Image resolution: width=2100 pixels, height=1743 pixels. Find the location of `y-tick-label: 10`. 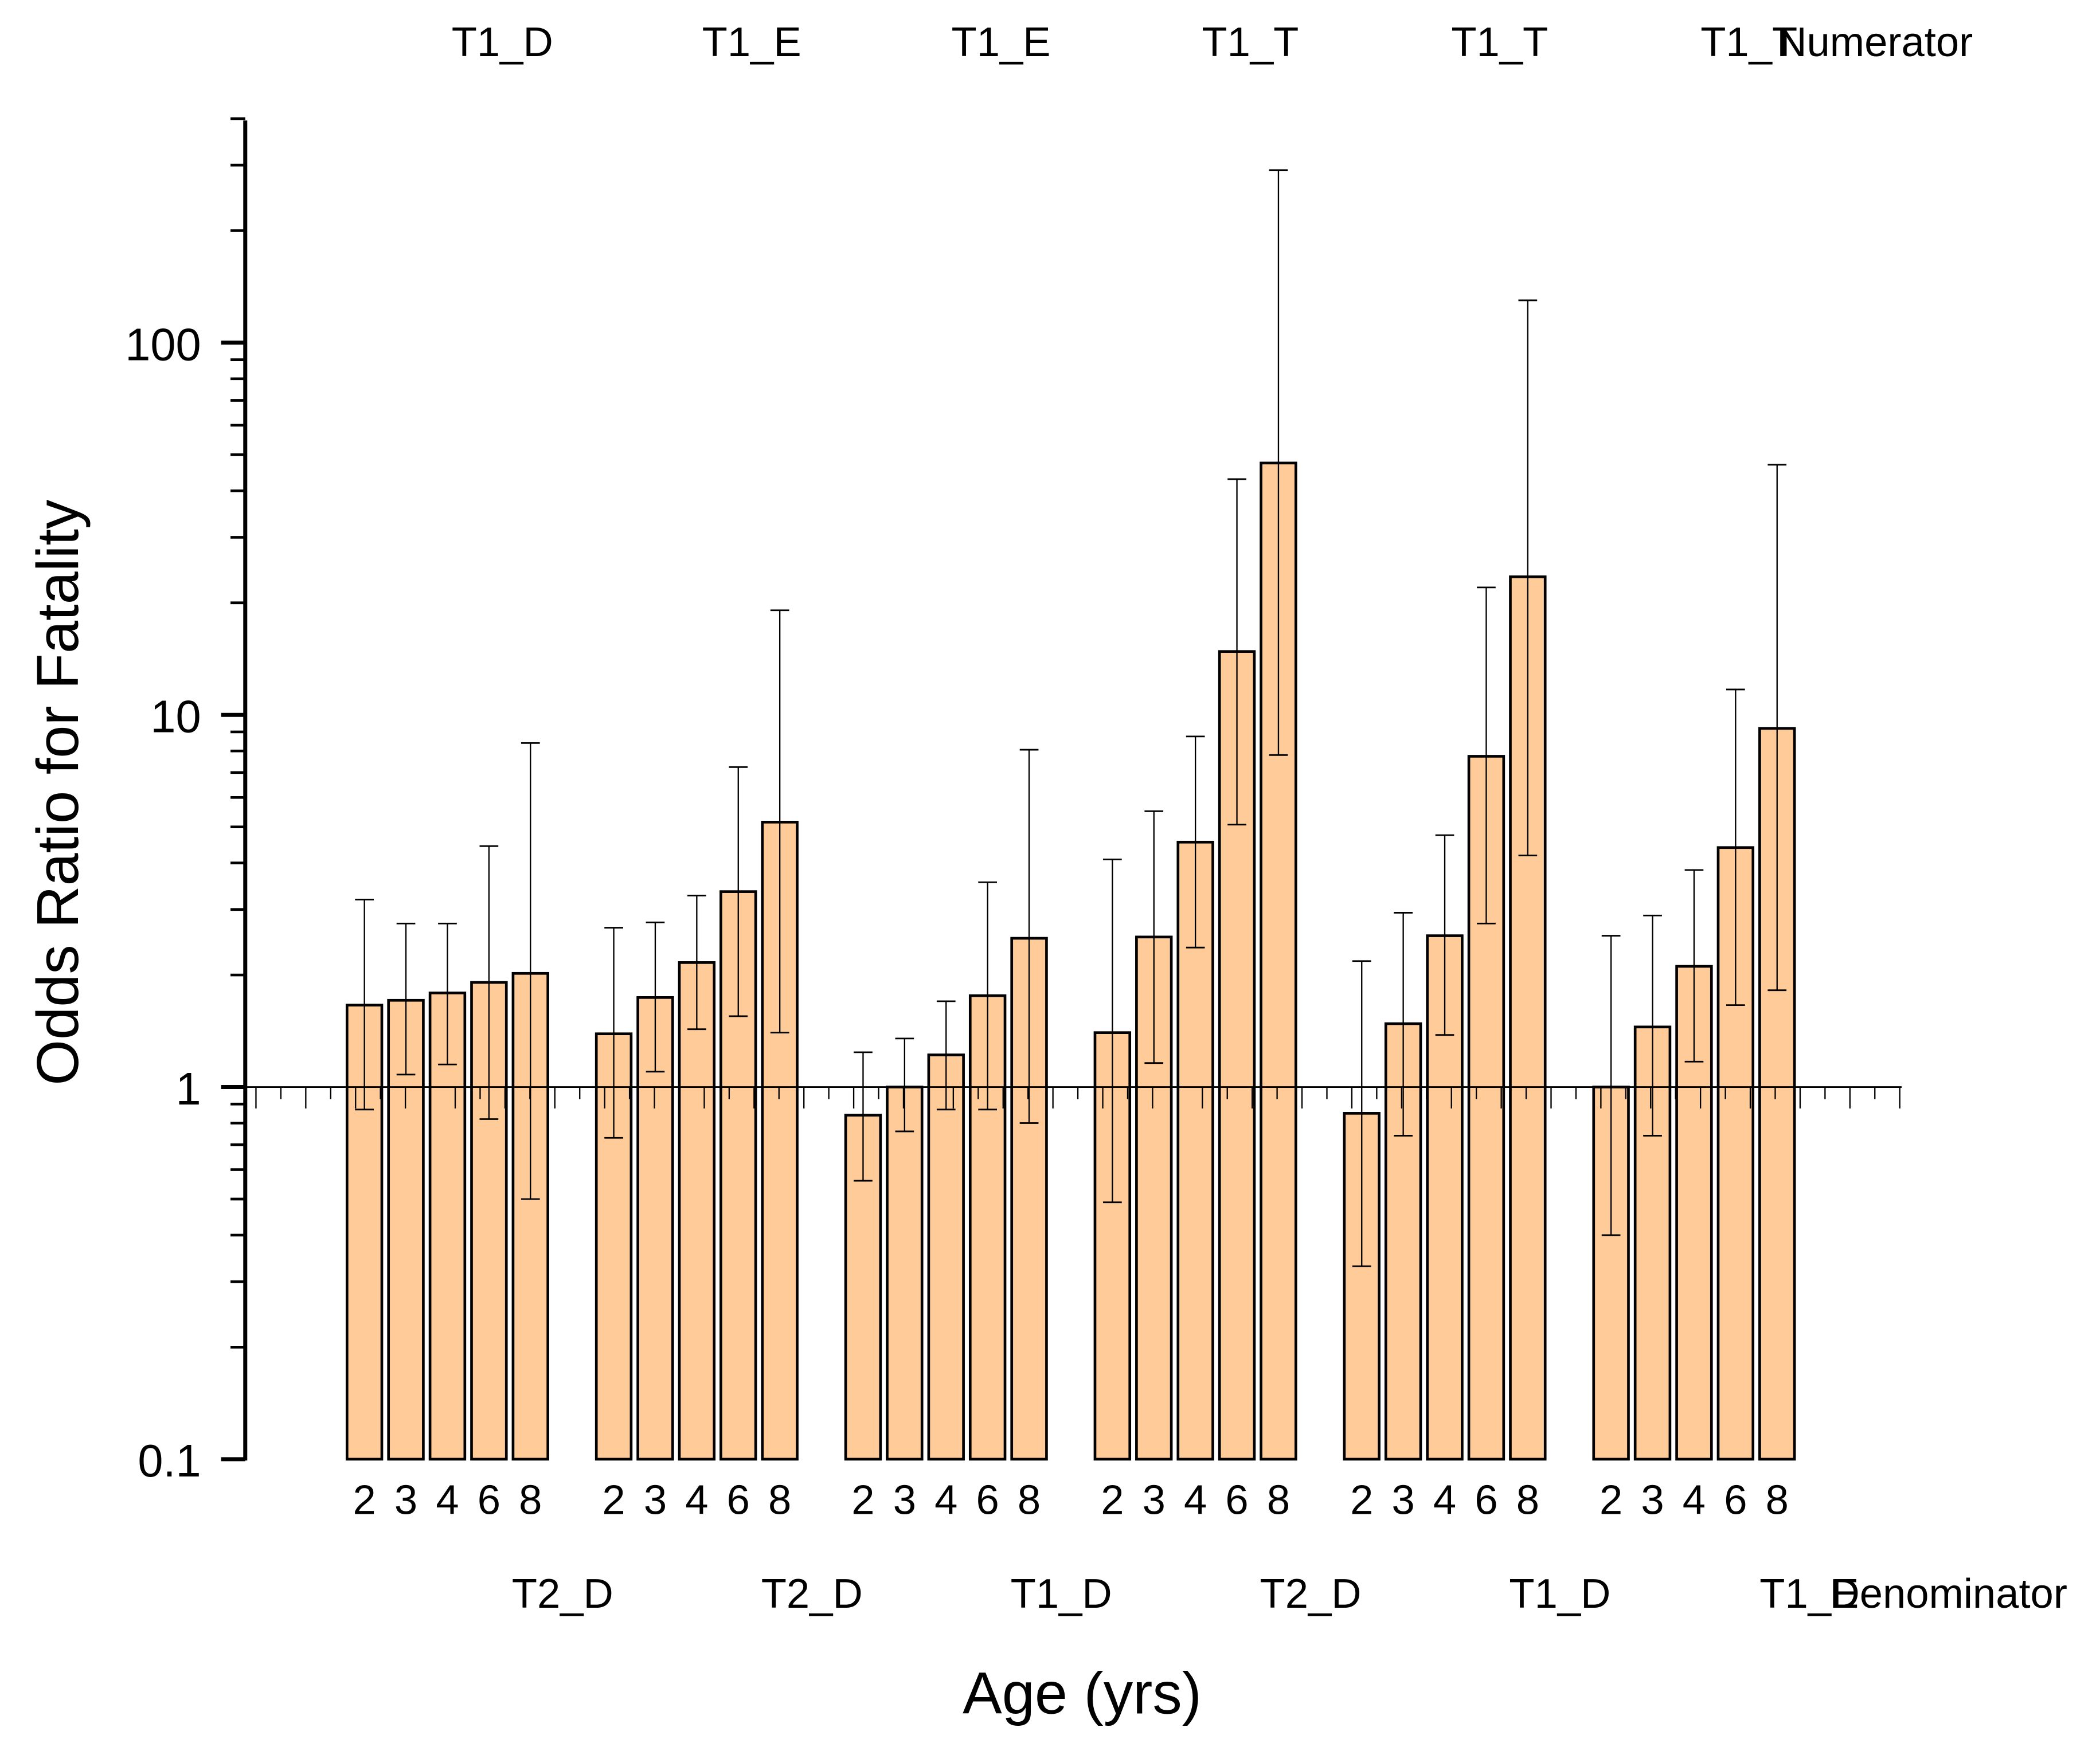

y-tick-label: 10 is located at coordinates (175, 716).